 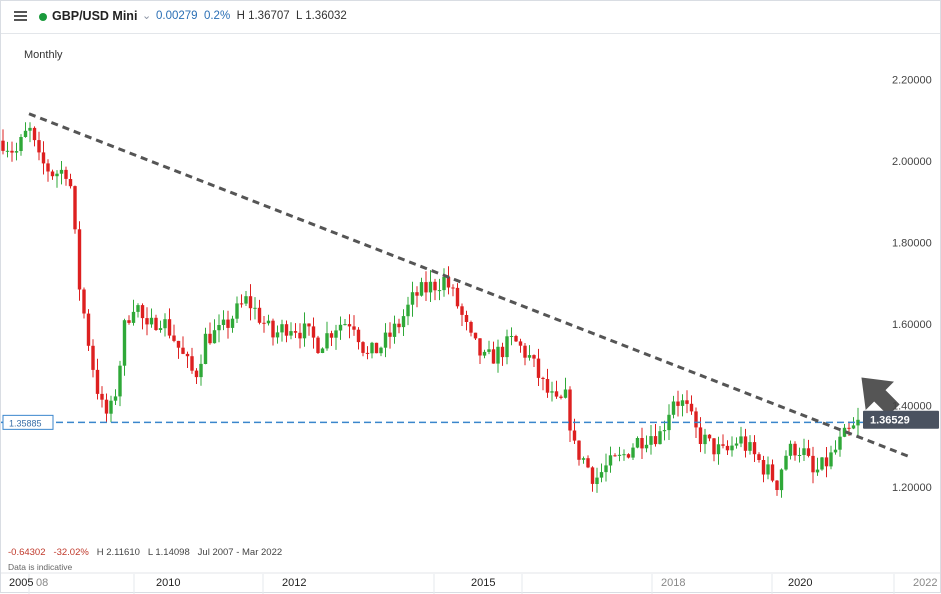 I want to click on support-label-box, so click(x=28, y=422).